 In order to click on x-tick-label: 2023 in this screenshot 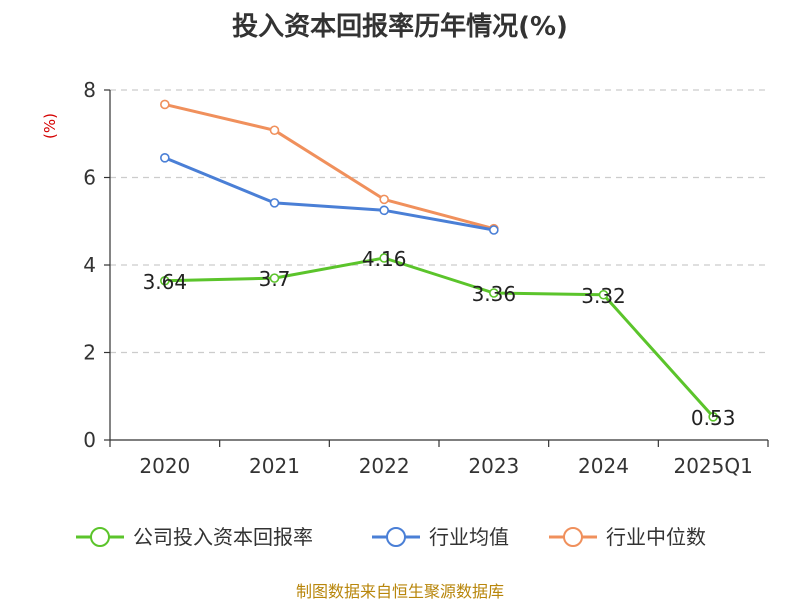, I will do `click(493, 466)`.